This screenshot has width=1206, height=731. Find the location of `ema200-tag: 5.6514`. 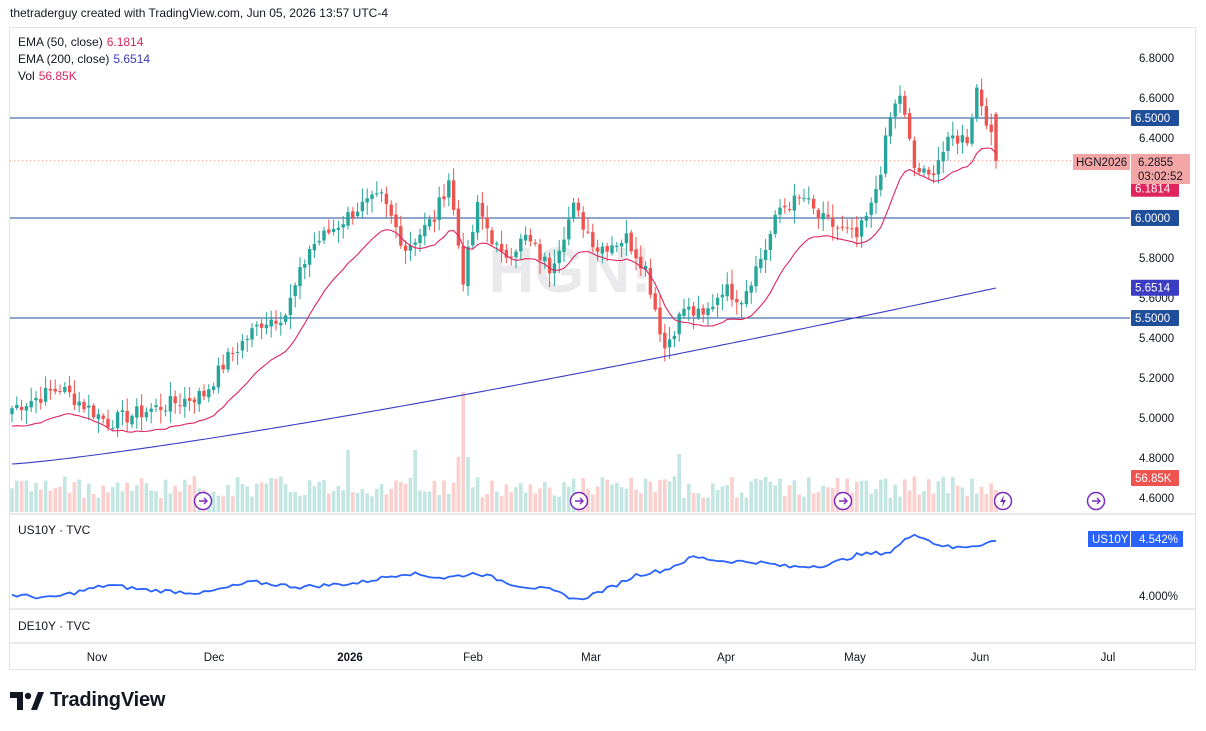

ema200-tag: 5.6514 is located at coordinates (1153, 289).